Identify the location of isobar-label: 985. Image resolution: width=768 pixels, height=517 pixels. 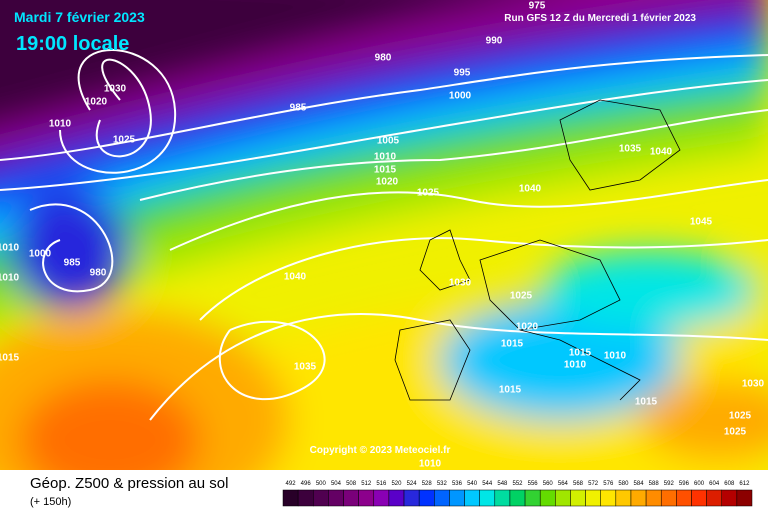
(72, 263).